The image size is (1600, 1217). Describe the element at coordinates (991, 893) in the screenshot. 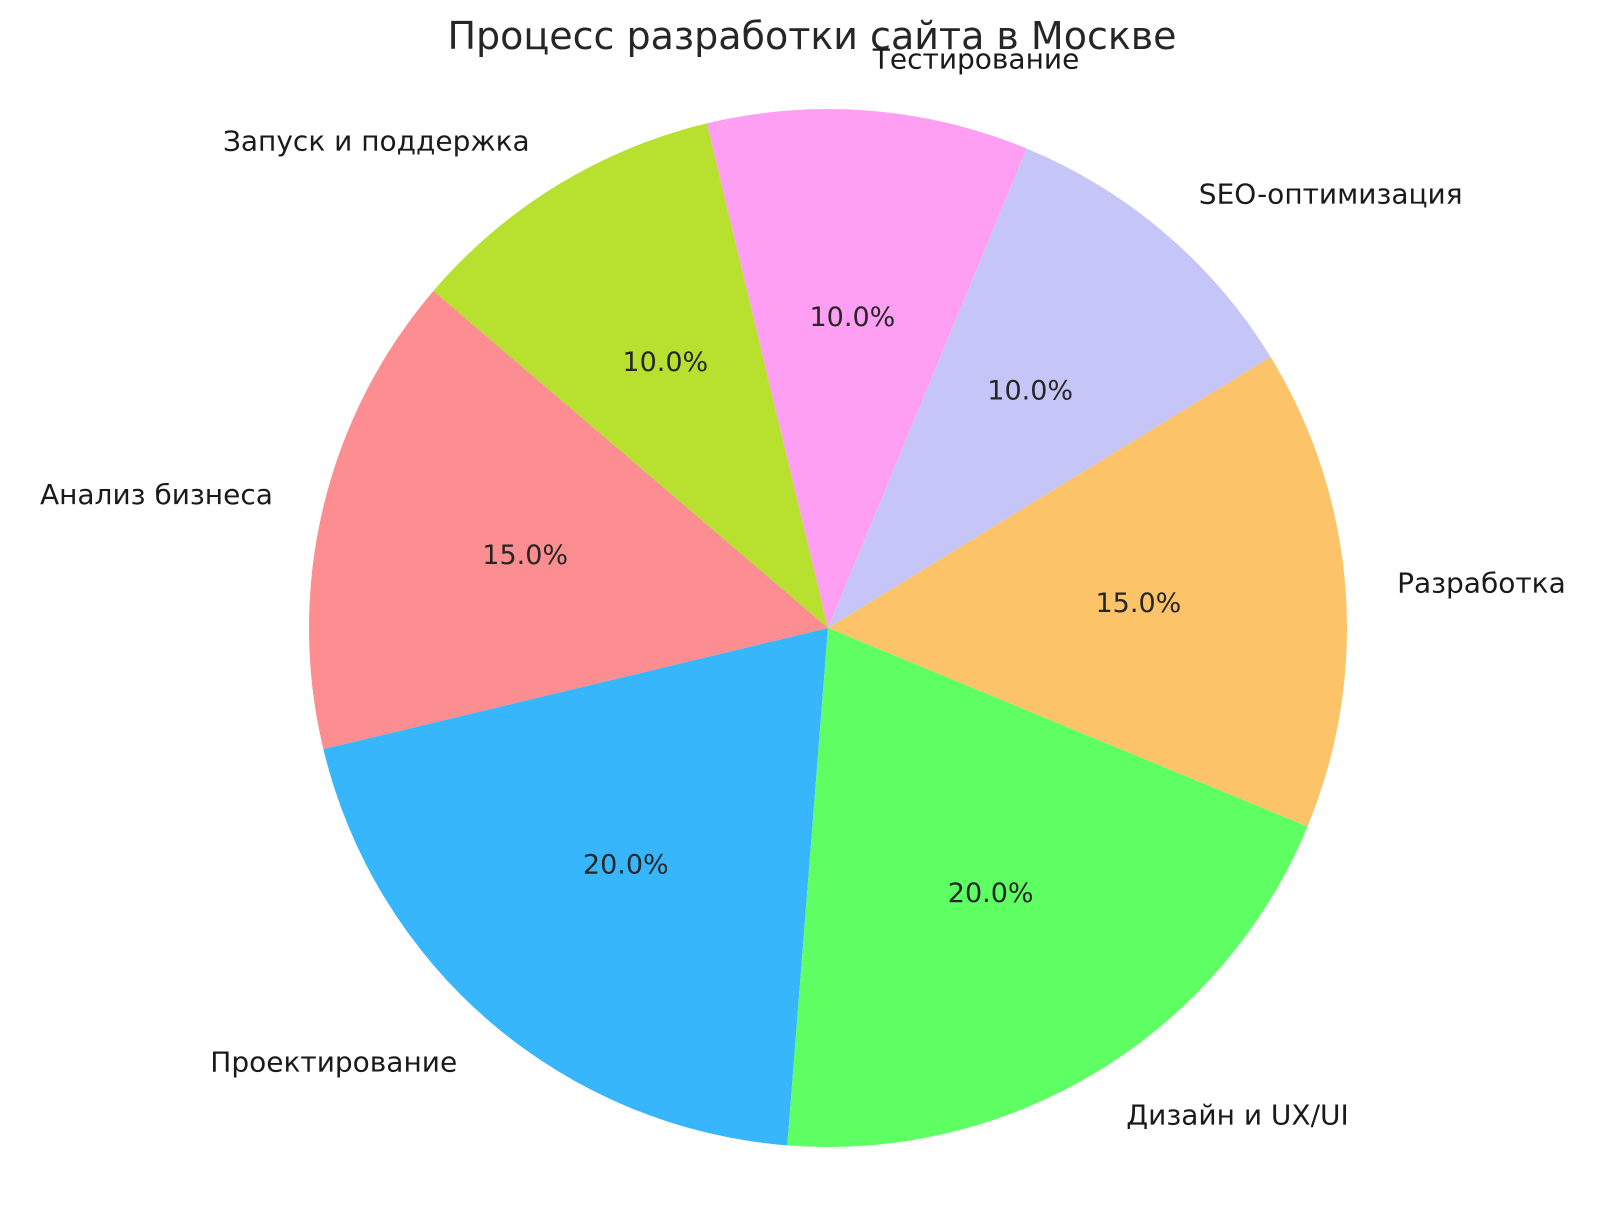

I see `pct-label-6: 20.0%` at that location.